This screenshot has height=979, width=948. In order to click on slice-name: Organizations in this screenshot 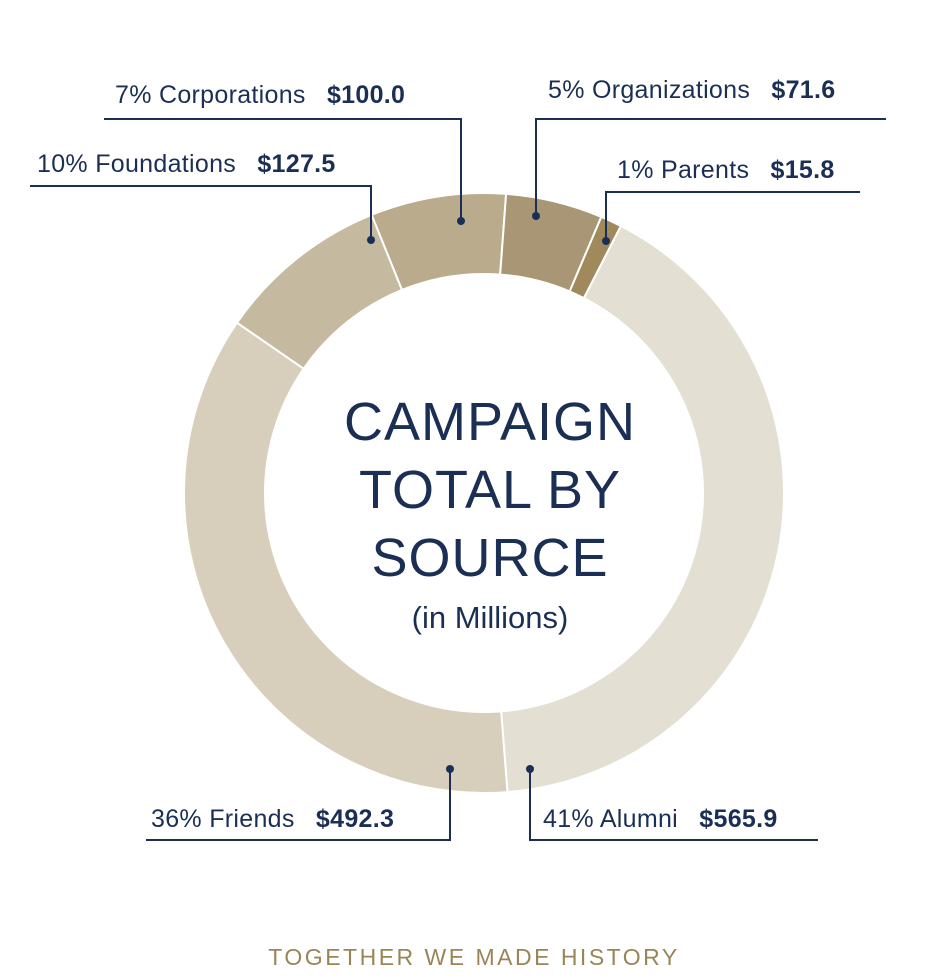, I will do `click(671, 90)`.